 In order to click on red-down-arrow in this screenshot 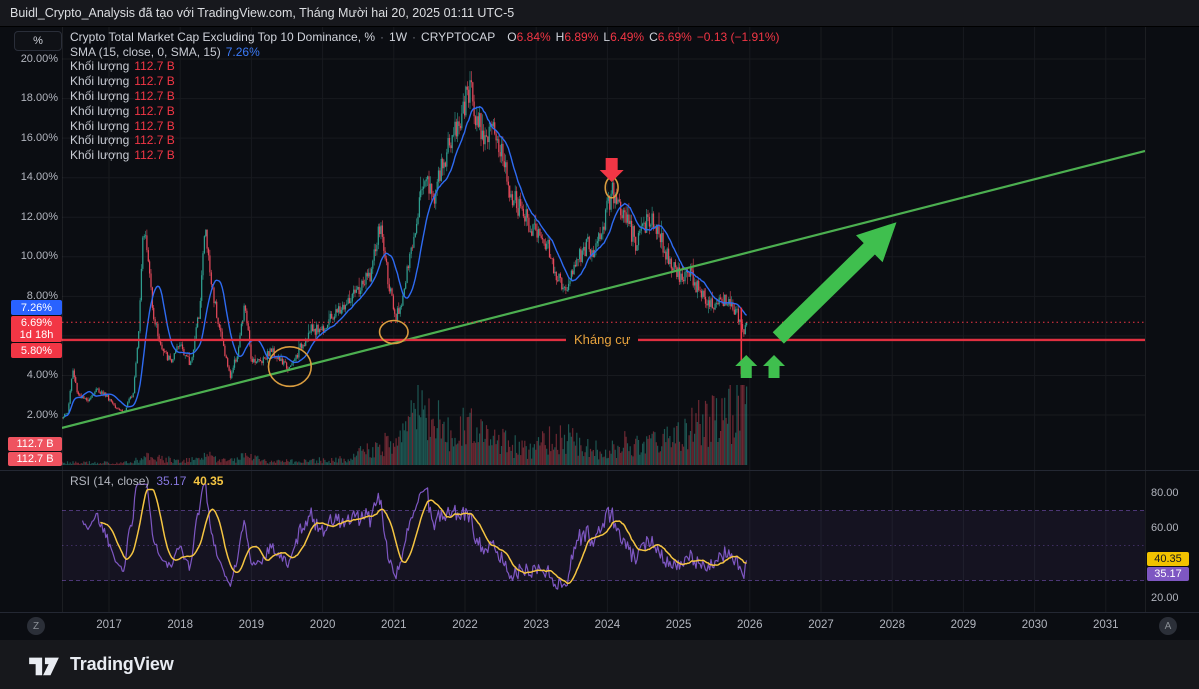, I will do `click(611, 170)`.